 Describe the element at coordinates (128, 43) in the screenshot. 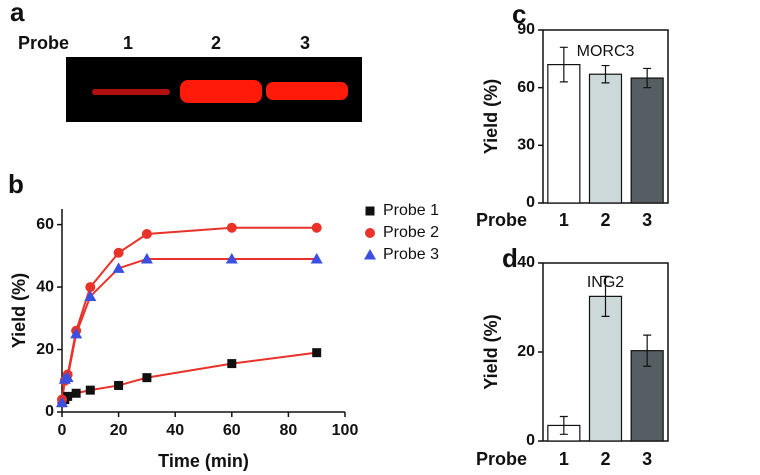

I see `lane-label: 1` at that location.